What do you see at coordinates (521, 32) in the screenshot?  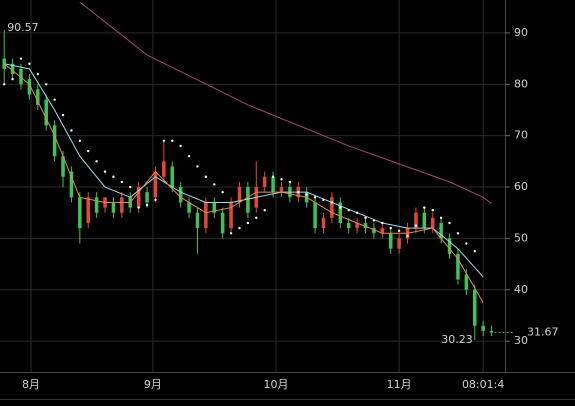 I see `y-tick-label: 90` at bounding box center [521, 32].